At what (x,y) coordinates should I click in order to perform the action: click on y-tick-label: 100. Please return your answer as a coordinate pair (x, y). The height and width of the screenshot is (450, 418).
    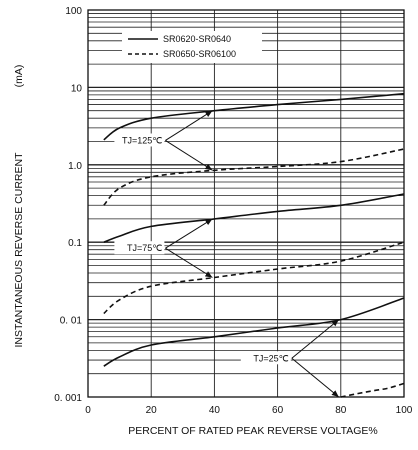
    Looking at the image, I should click on (73, 11).